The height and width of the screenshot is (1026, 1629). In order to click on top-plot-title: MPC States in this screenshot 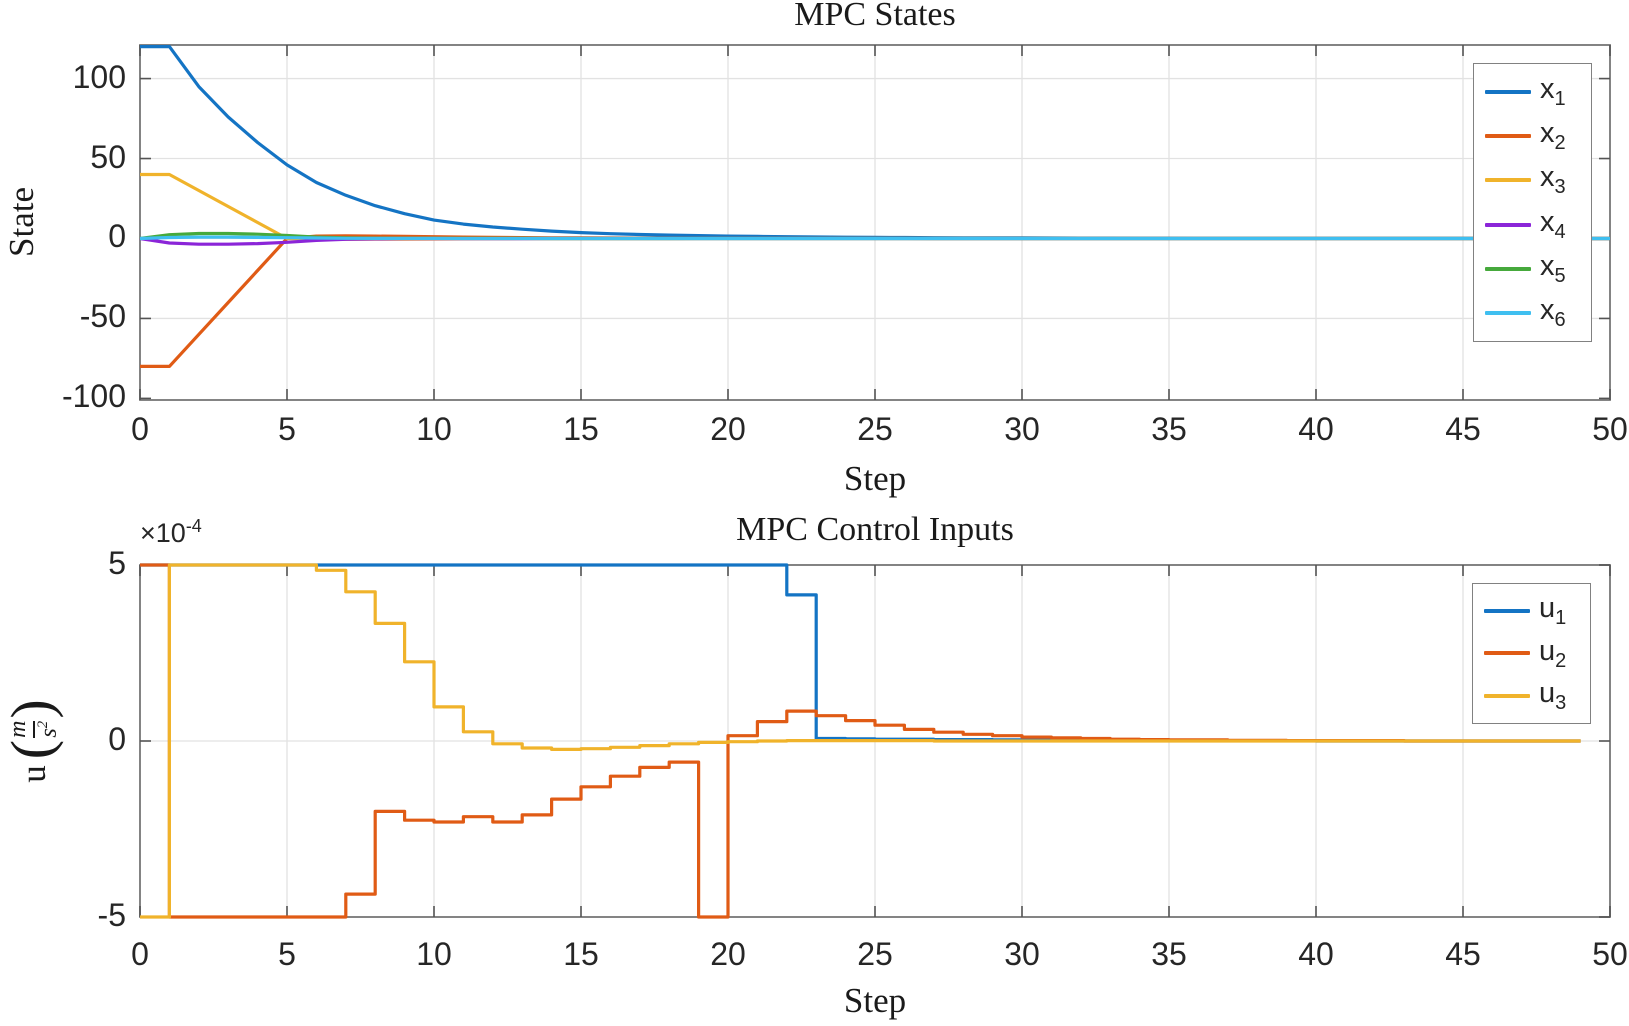, I will do `click(875, 16)`.